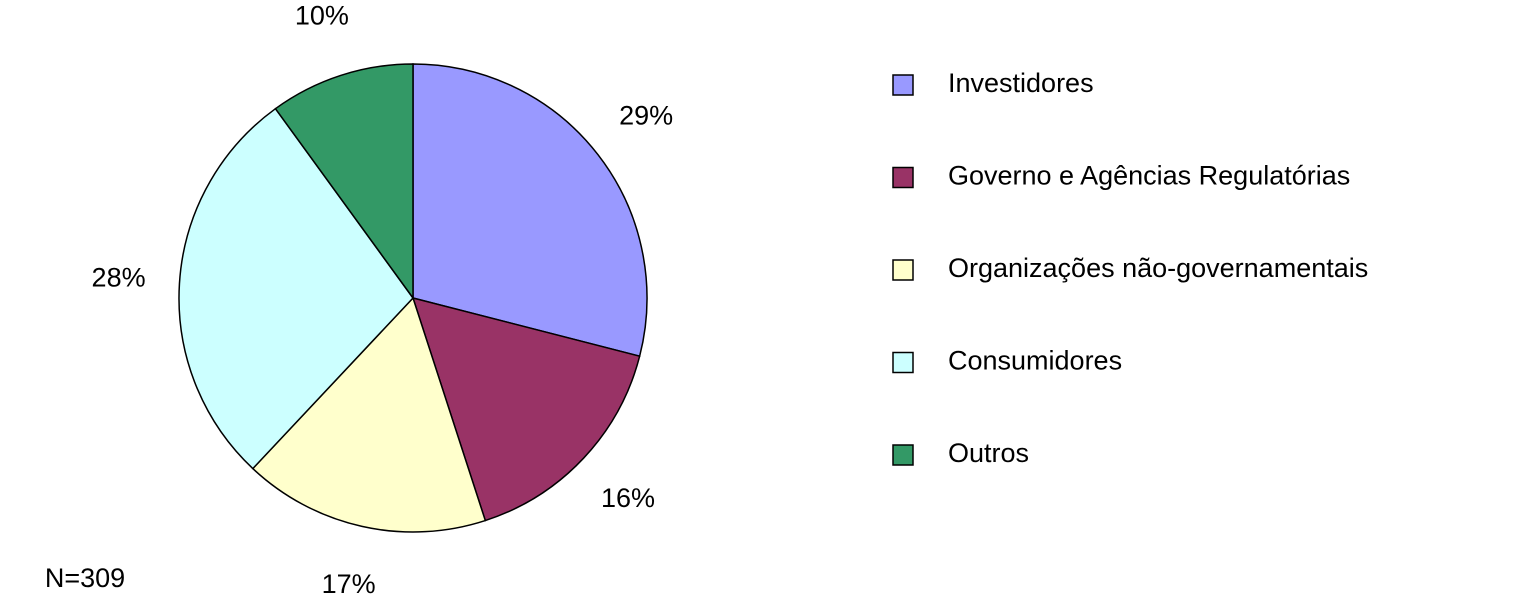  What do you see at coordinates (349, 583) in the screenshot?
I see `data-label: 17%` at bounding box center [349, 583].